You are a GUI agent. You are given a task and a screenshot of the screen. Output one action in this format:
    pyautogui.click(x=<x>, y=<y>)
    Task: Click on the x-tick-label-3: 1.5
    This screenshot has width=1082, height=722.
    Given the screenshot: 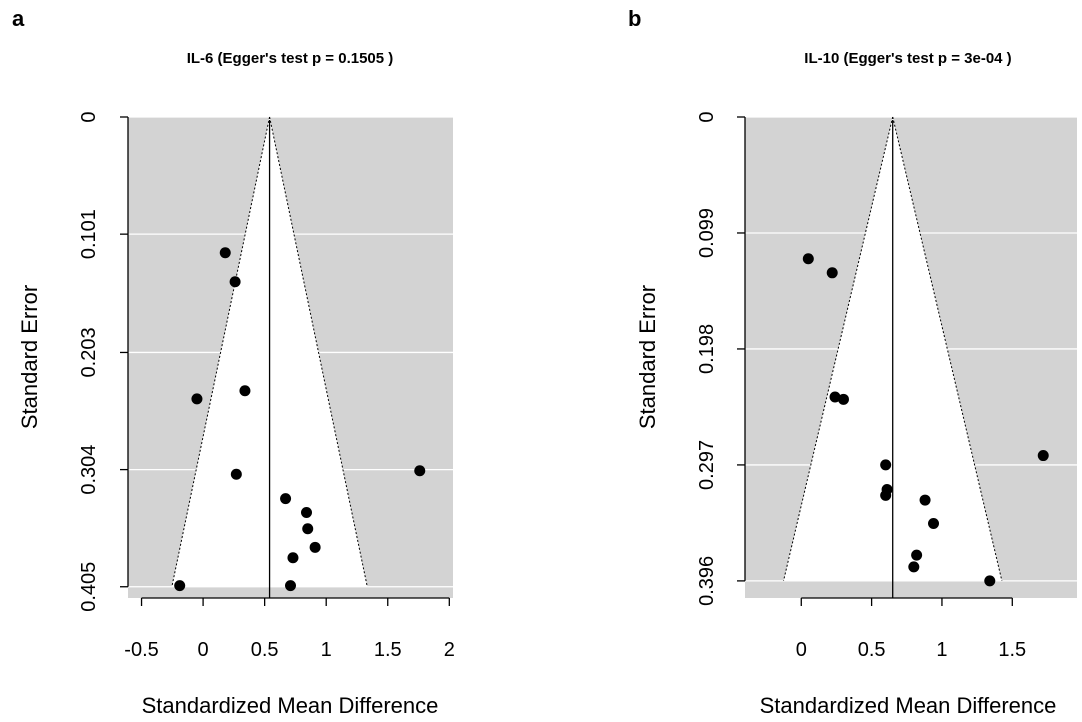 What is the action you would take?
    pyautogui.click(x=1012, y=650)
    